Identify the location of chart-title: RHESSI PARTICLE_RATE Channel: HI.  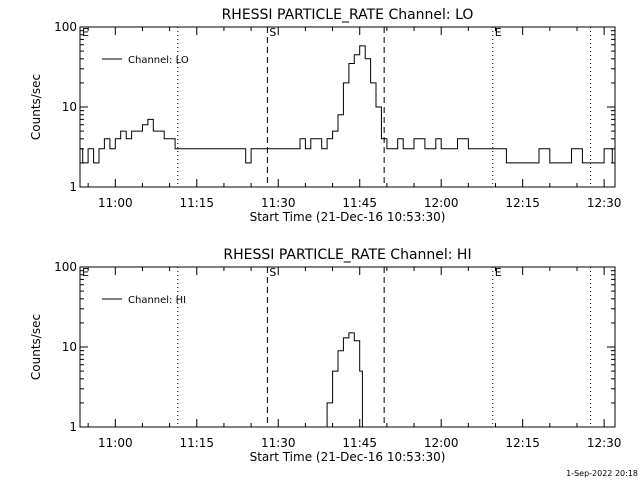
(347, 255).